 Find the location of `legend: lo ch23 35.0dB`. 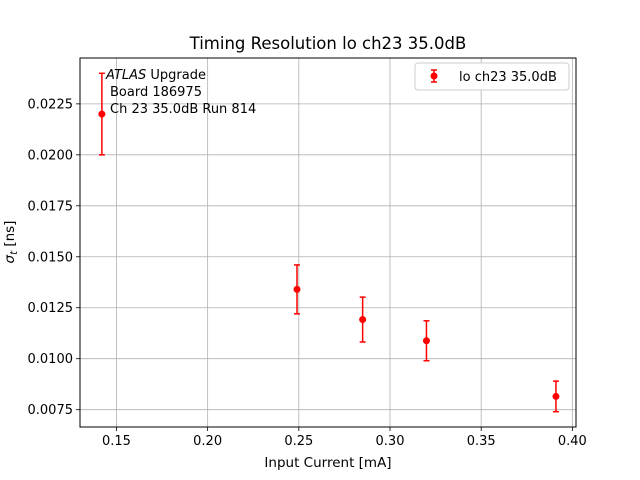

legend: lo ch23 35.0dB is located at coordinates (492, 76).